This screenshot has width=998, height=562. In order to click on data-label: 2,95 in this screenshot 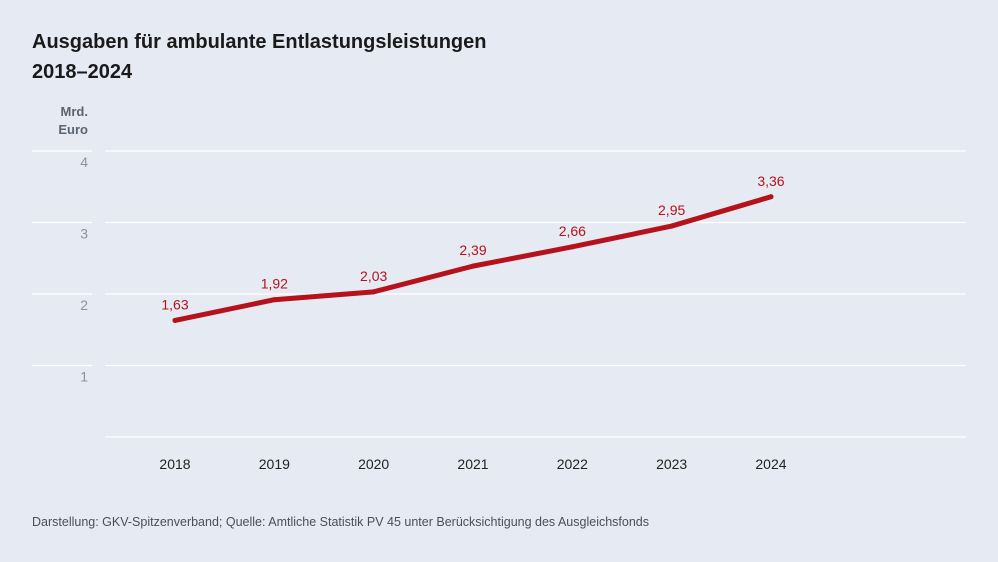, I will do `click(671, 210)`.